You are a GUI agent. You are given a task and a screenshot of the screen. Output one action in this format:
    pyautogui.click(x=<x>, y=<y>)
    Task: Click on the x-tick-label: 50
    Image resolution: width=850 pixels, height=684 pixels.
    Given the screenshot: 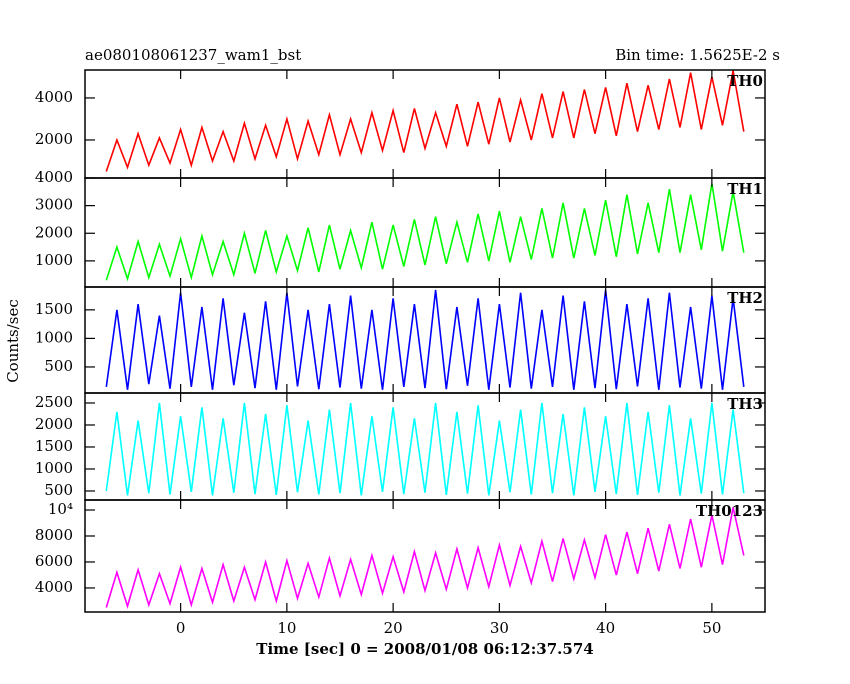 What is the action you would take?
    pyautogui.click(x=711, y=628)
    